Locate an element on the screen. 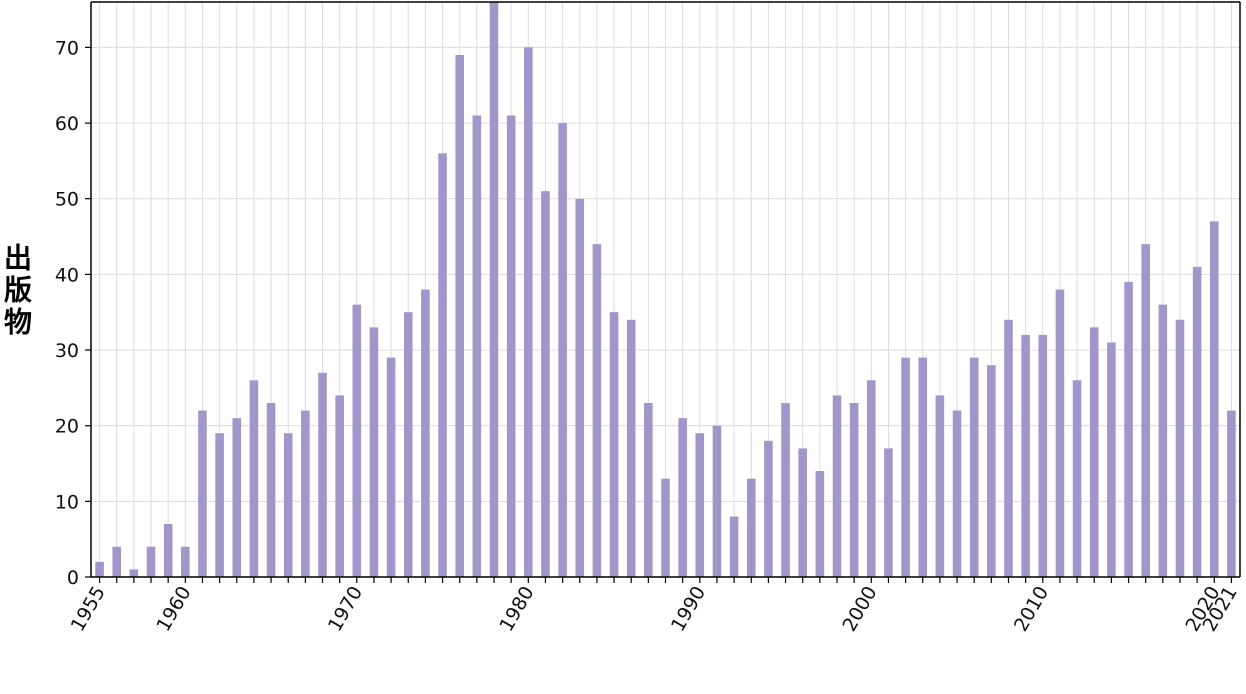  bar-1956 is located at coordinates (117, 561).